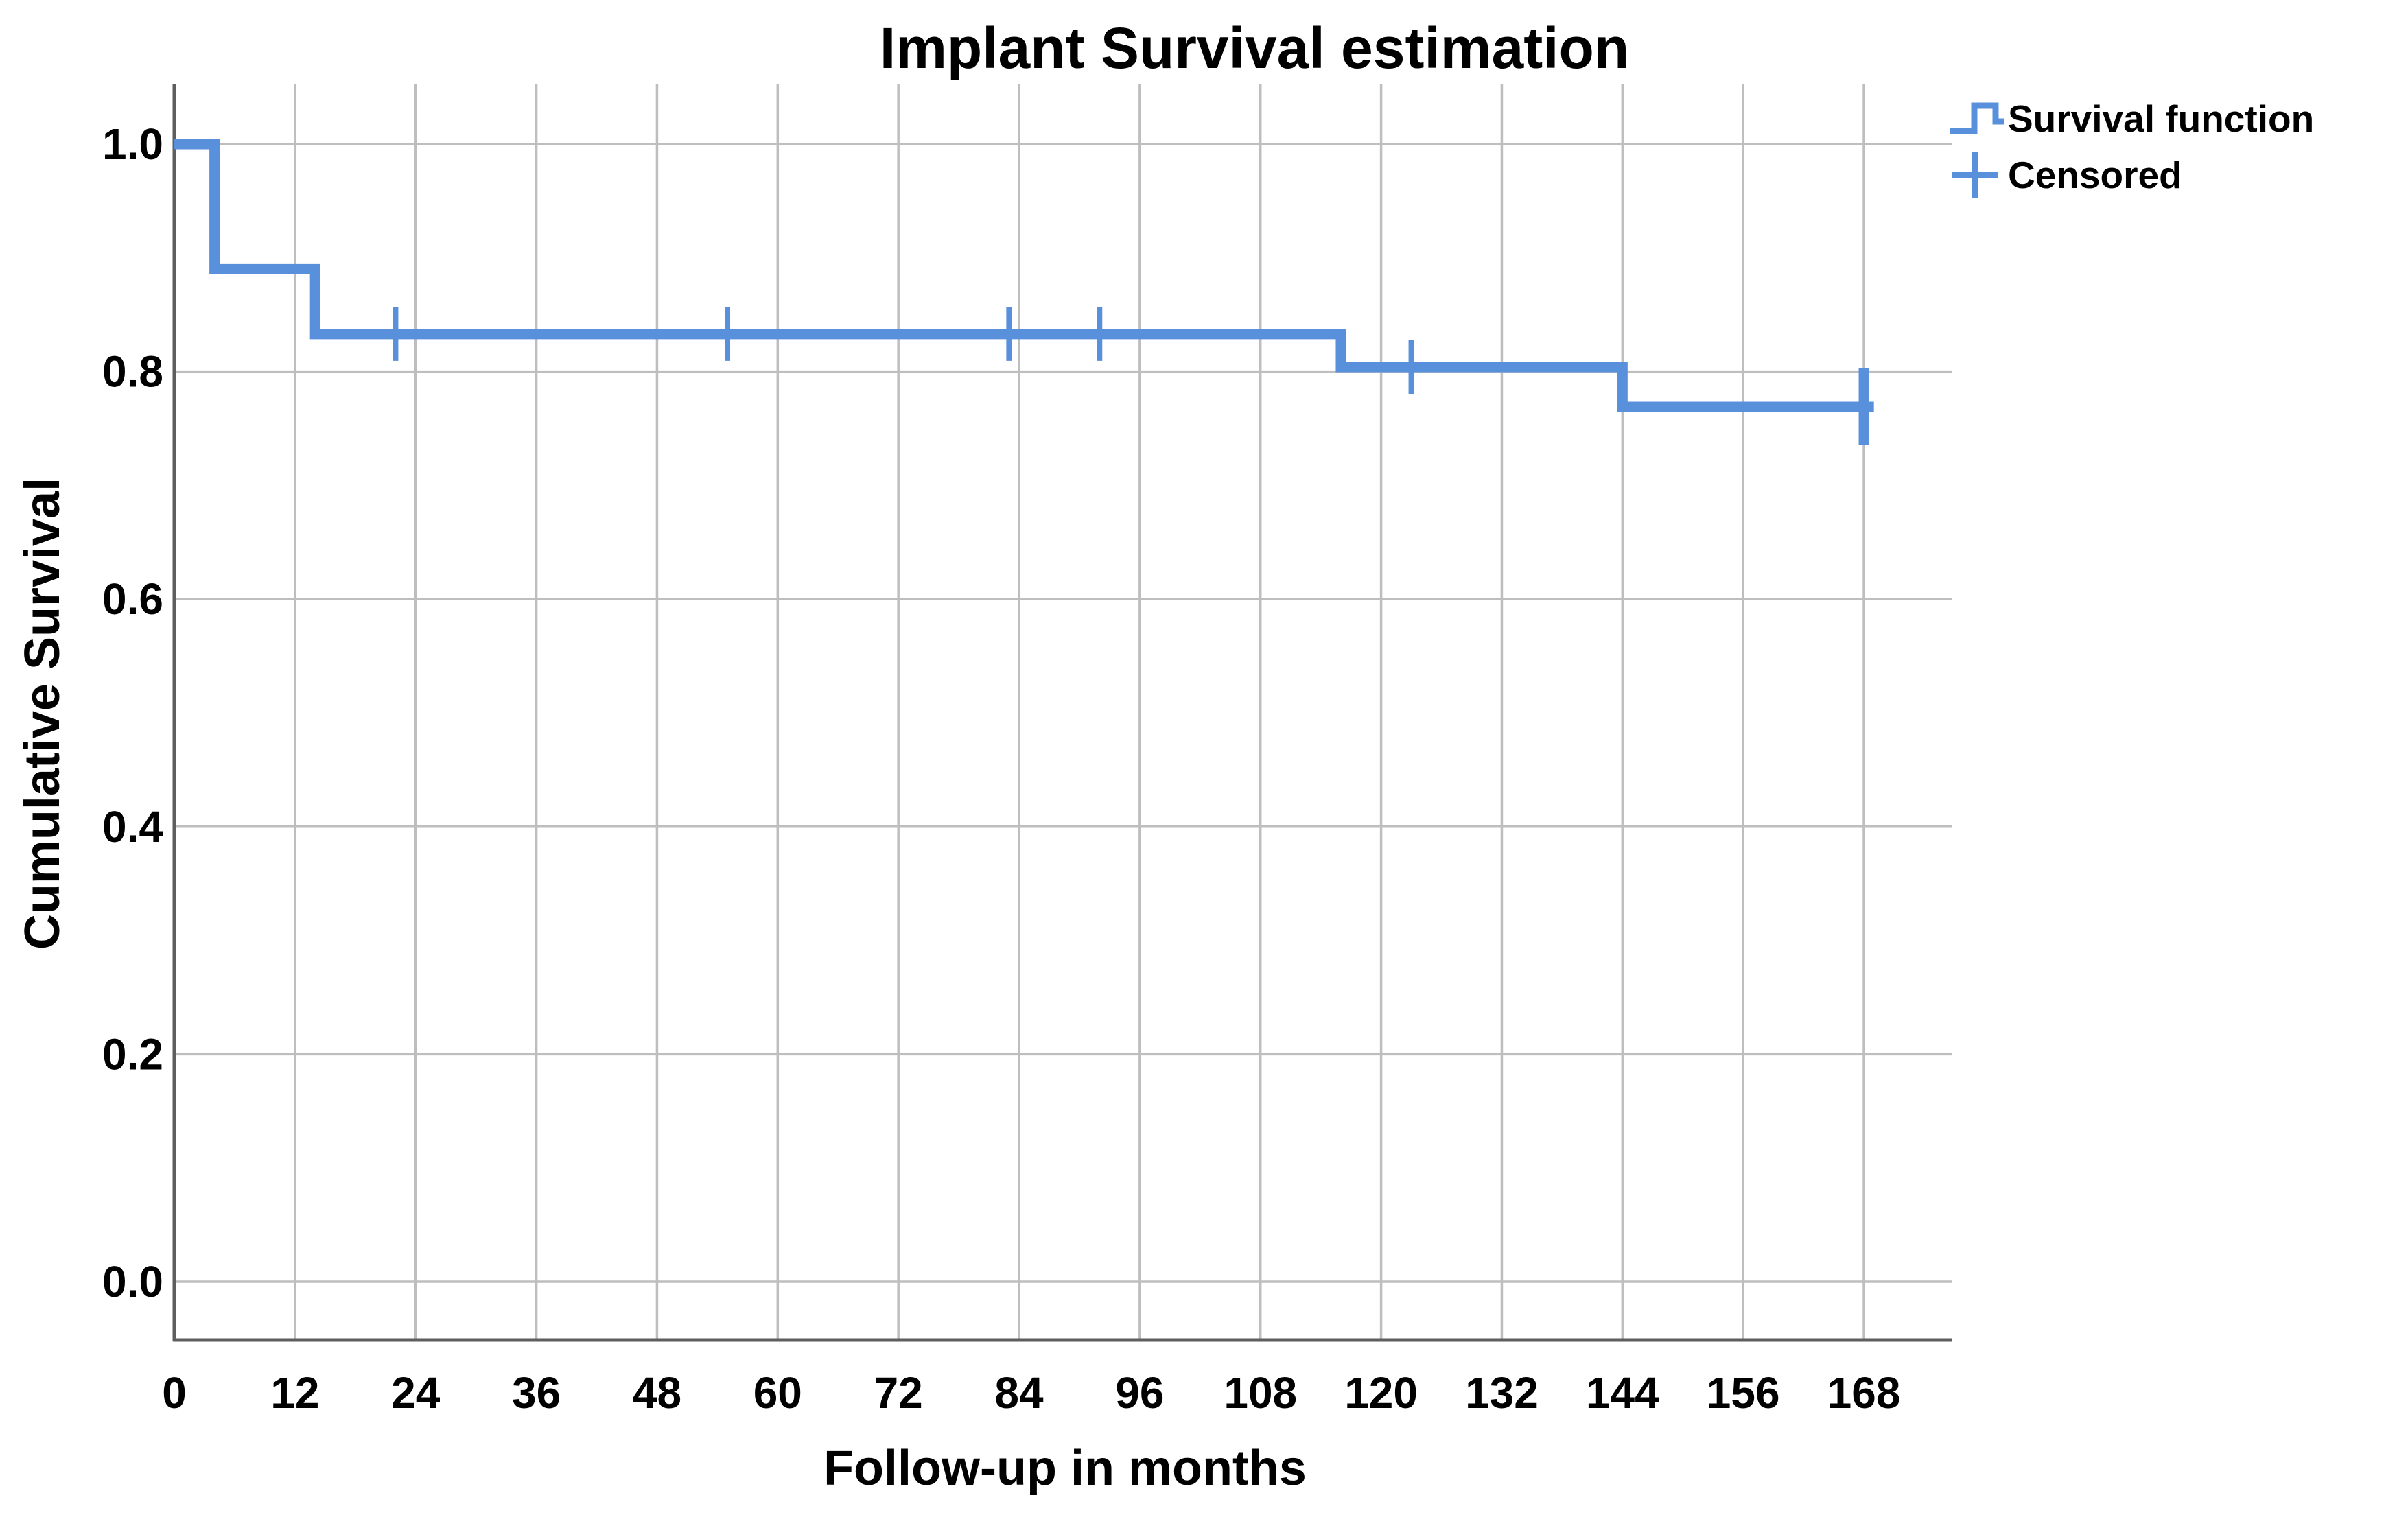 This screenshot has width=2408, height=1515. Describe the element at coordinates (174, 1393) in the screenshot. I see `x-tick-label: 0` at that location.